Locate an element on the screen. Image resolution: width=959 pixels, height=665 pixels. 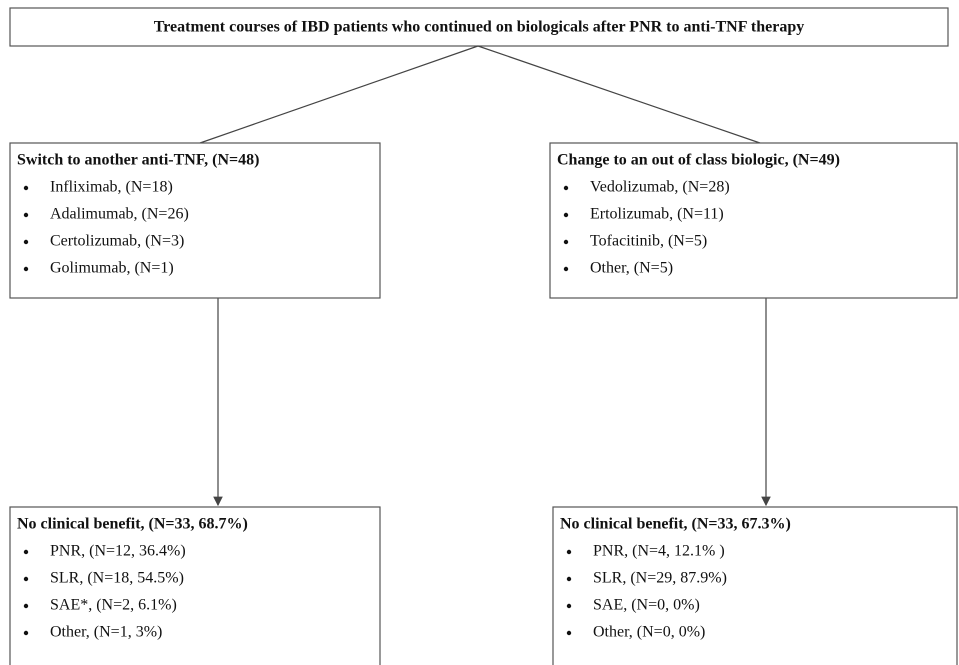
node-item: Other, (N=5) is located at coordinates (631, 268).